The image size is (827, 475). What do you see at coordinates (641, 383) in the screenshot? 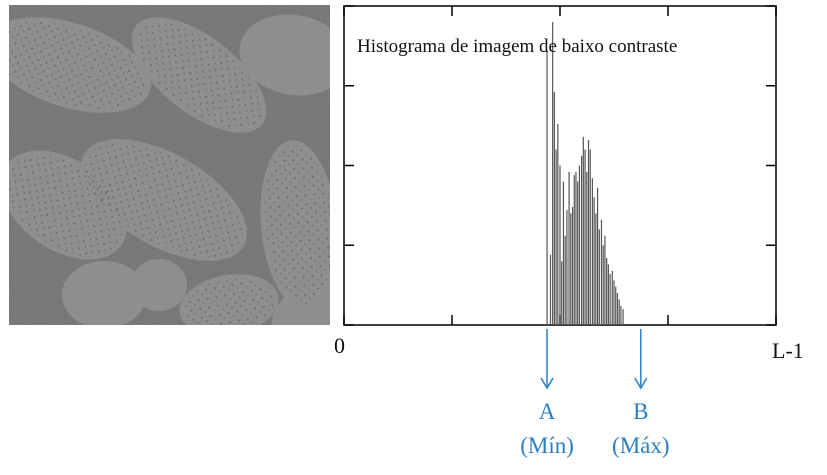
I see `marker-b-arrowhead` at bounding box center [641, 383].